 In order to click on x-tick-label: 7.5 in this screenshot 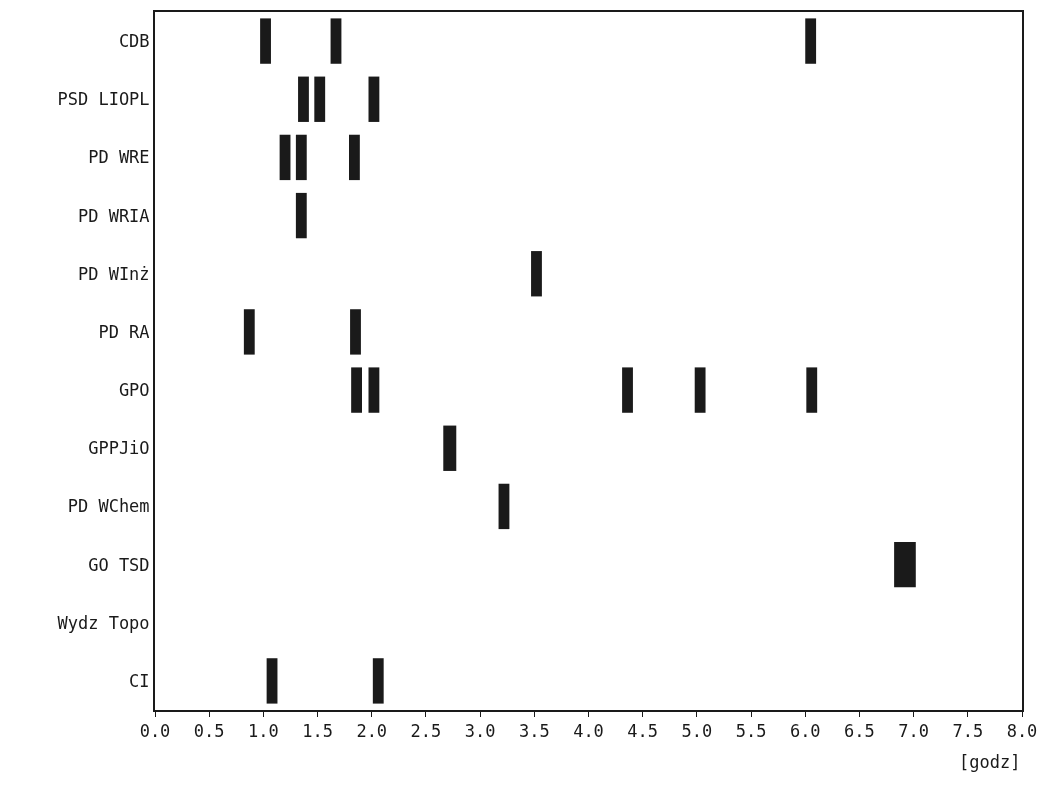, I will do `click(968, 731)`.